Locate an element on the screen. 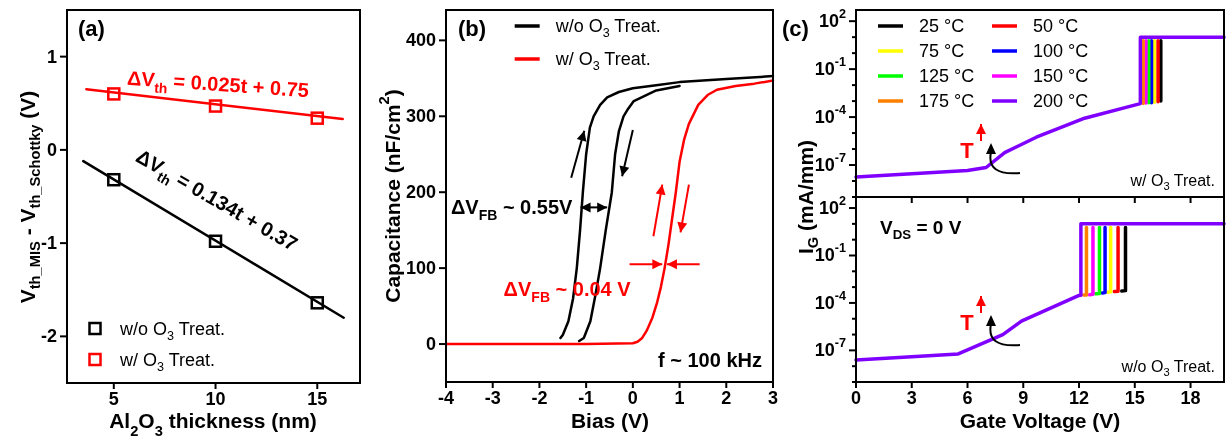 Image resolution: width=1227 pixels, height=436 pixels. chart-title: (b) is located at coordinates (472, 28).